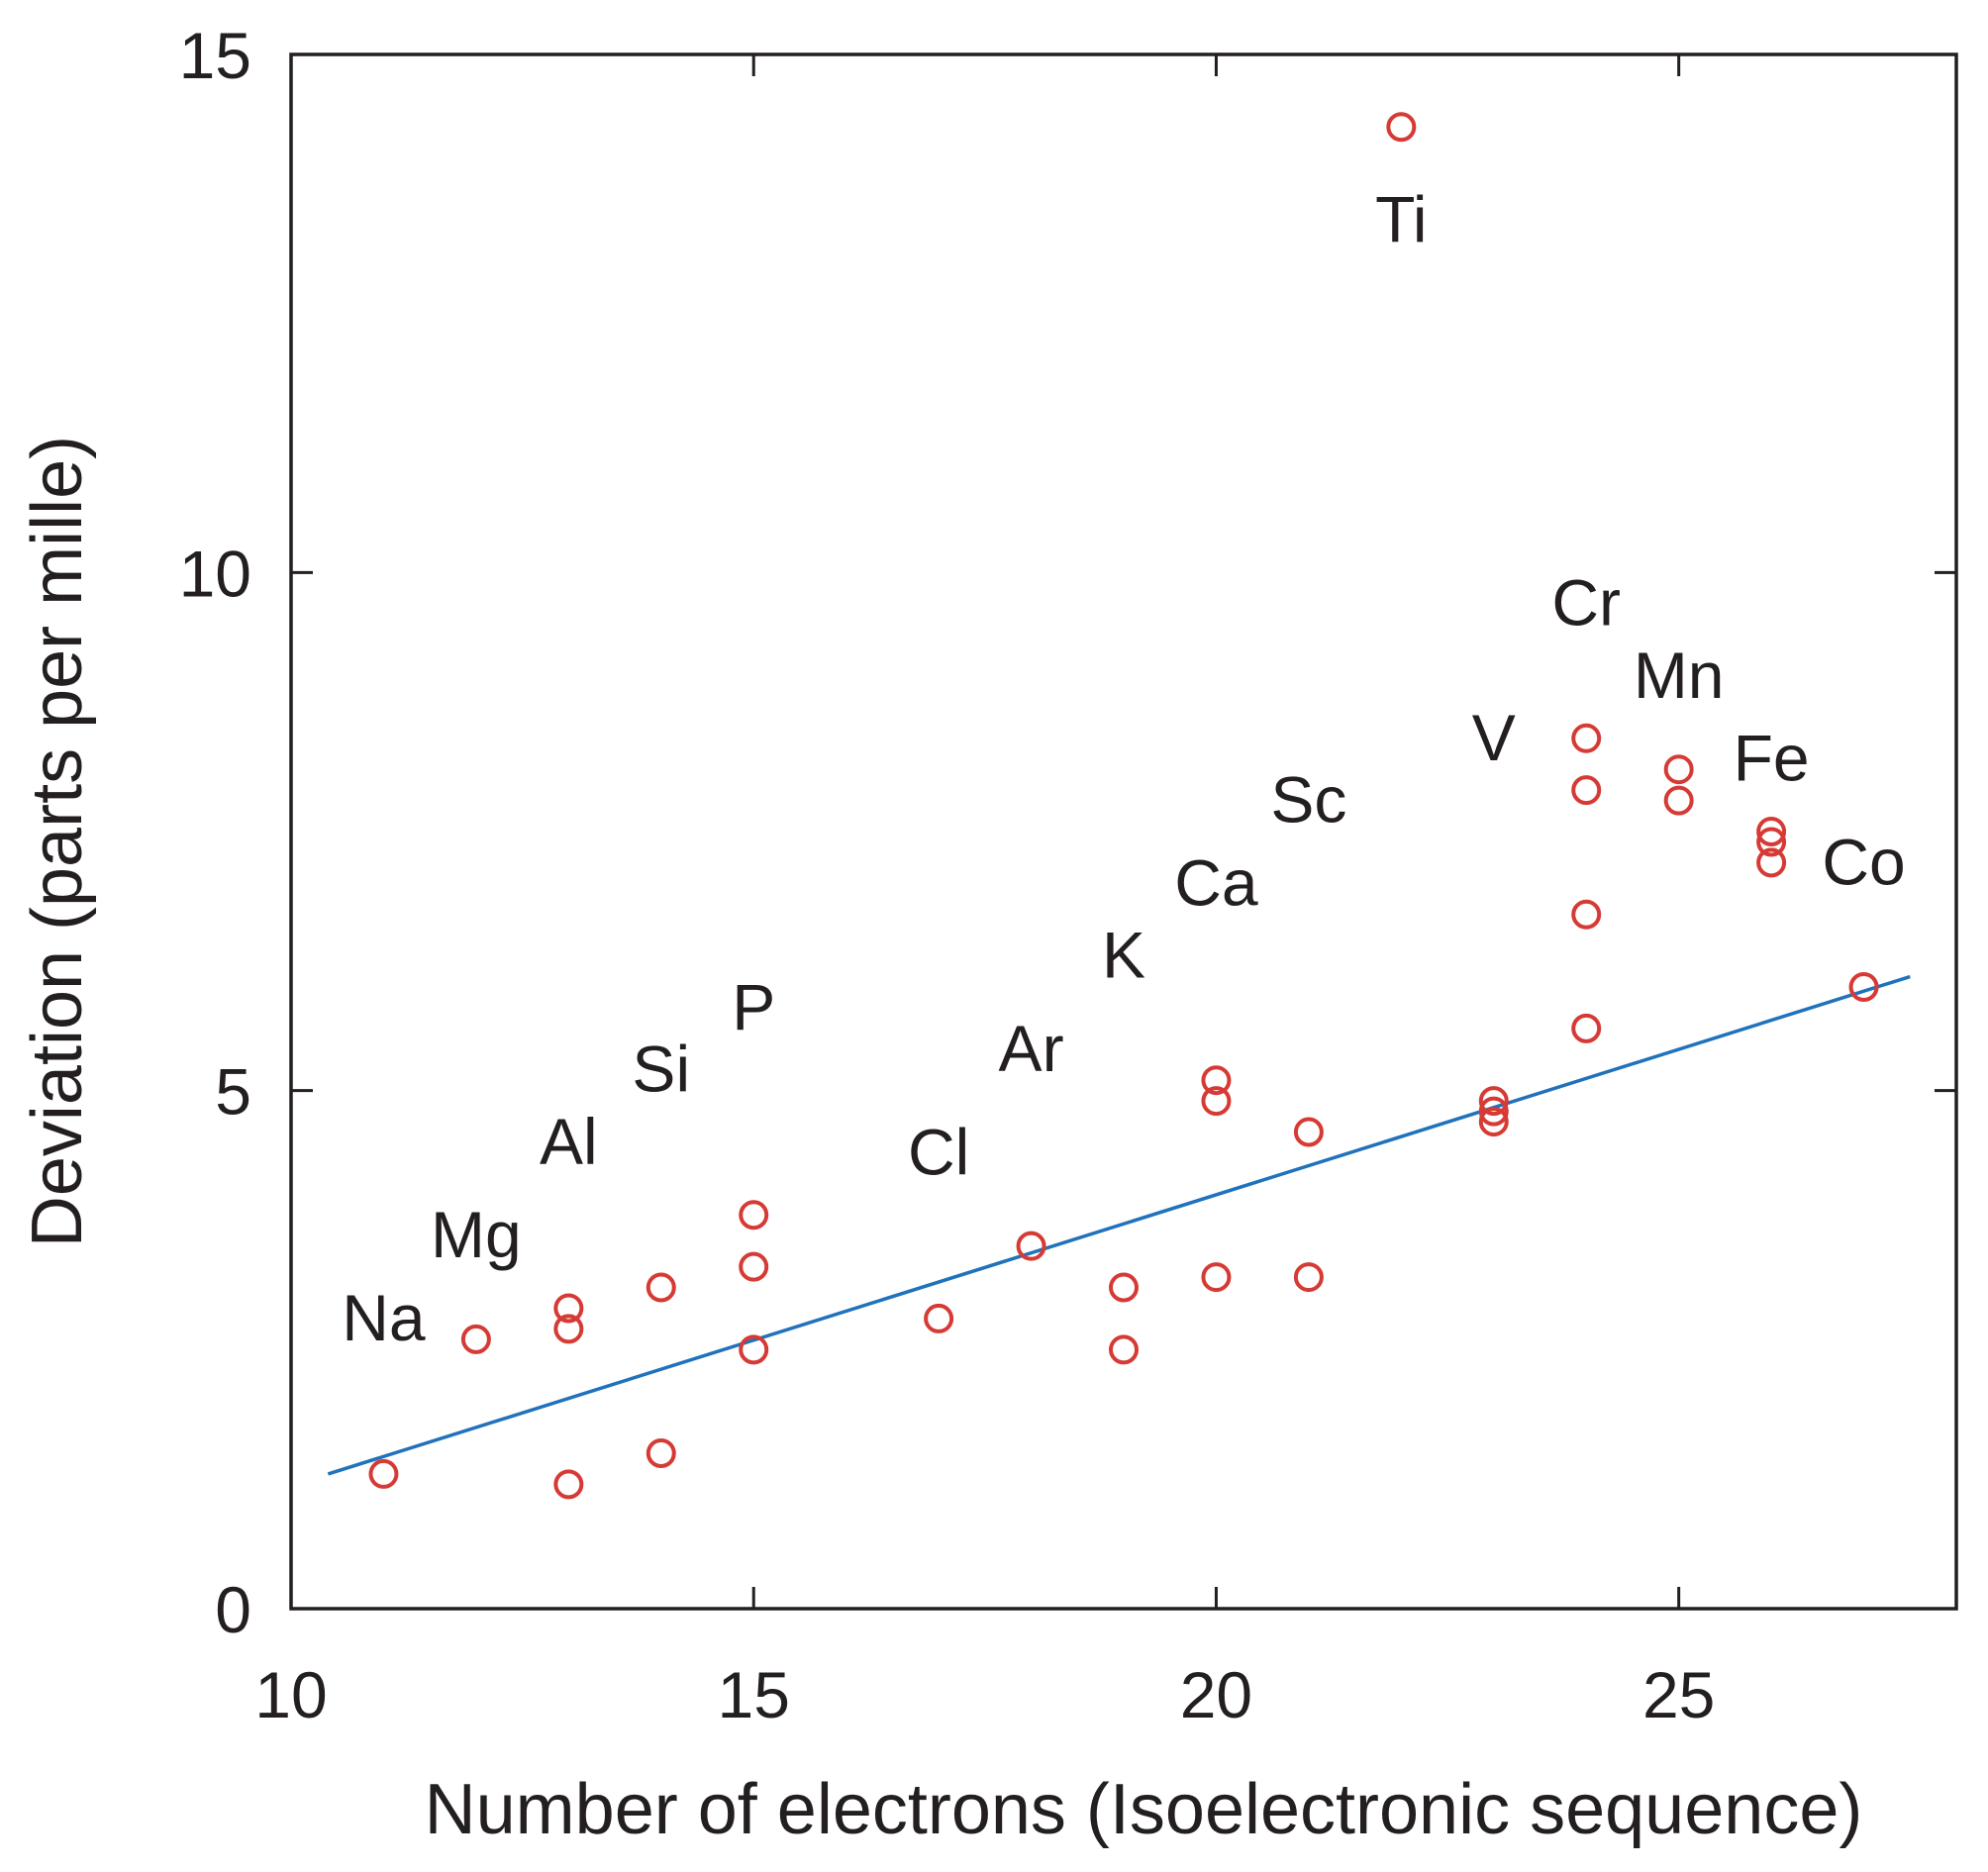  I want to click on element-label: Mg, so click(476, 1234).